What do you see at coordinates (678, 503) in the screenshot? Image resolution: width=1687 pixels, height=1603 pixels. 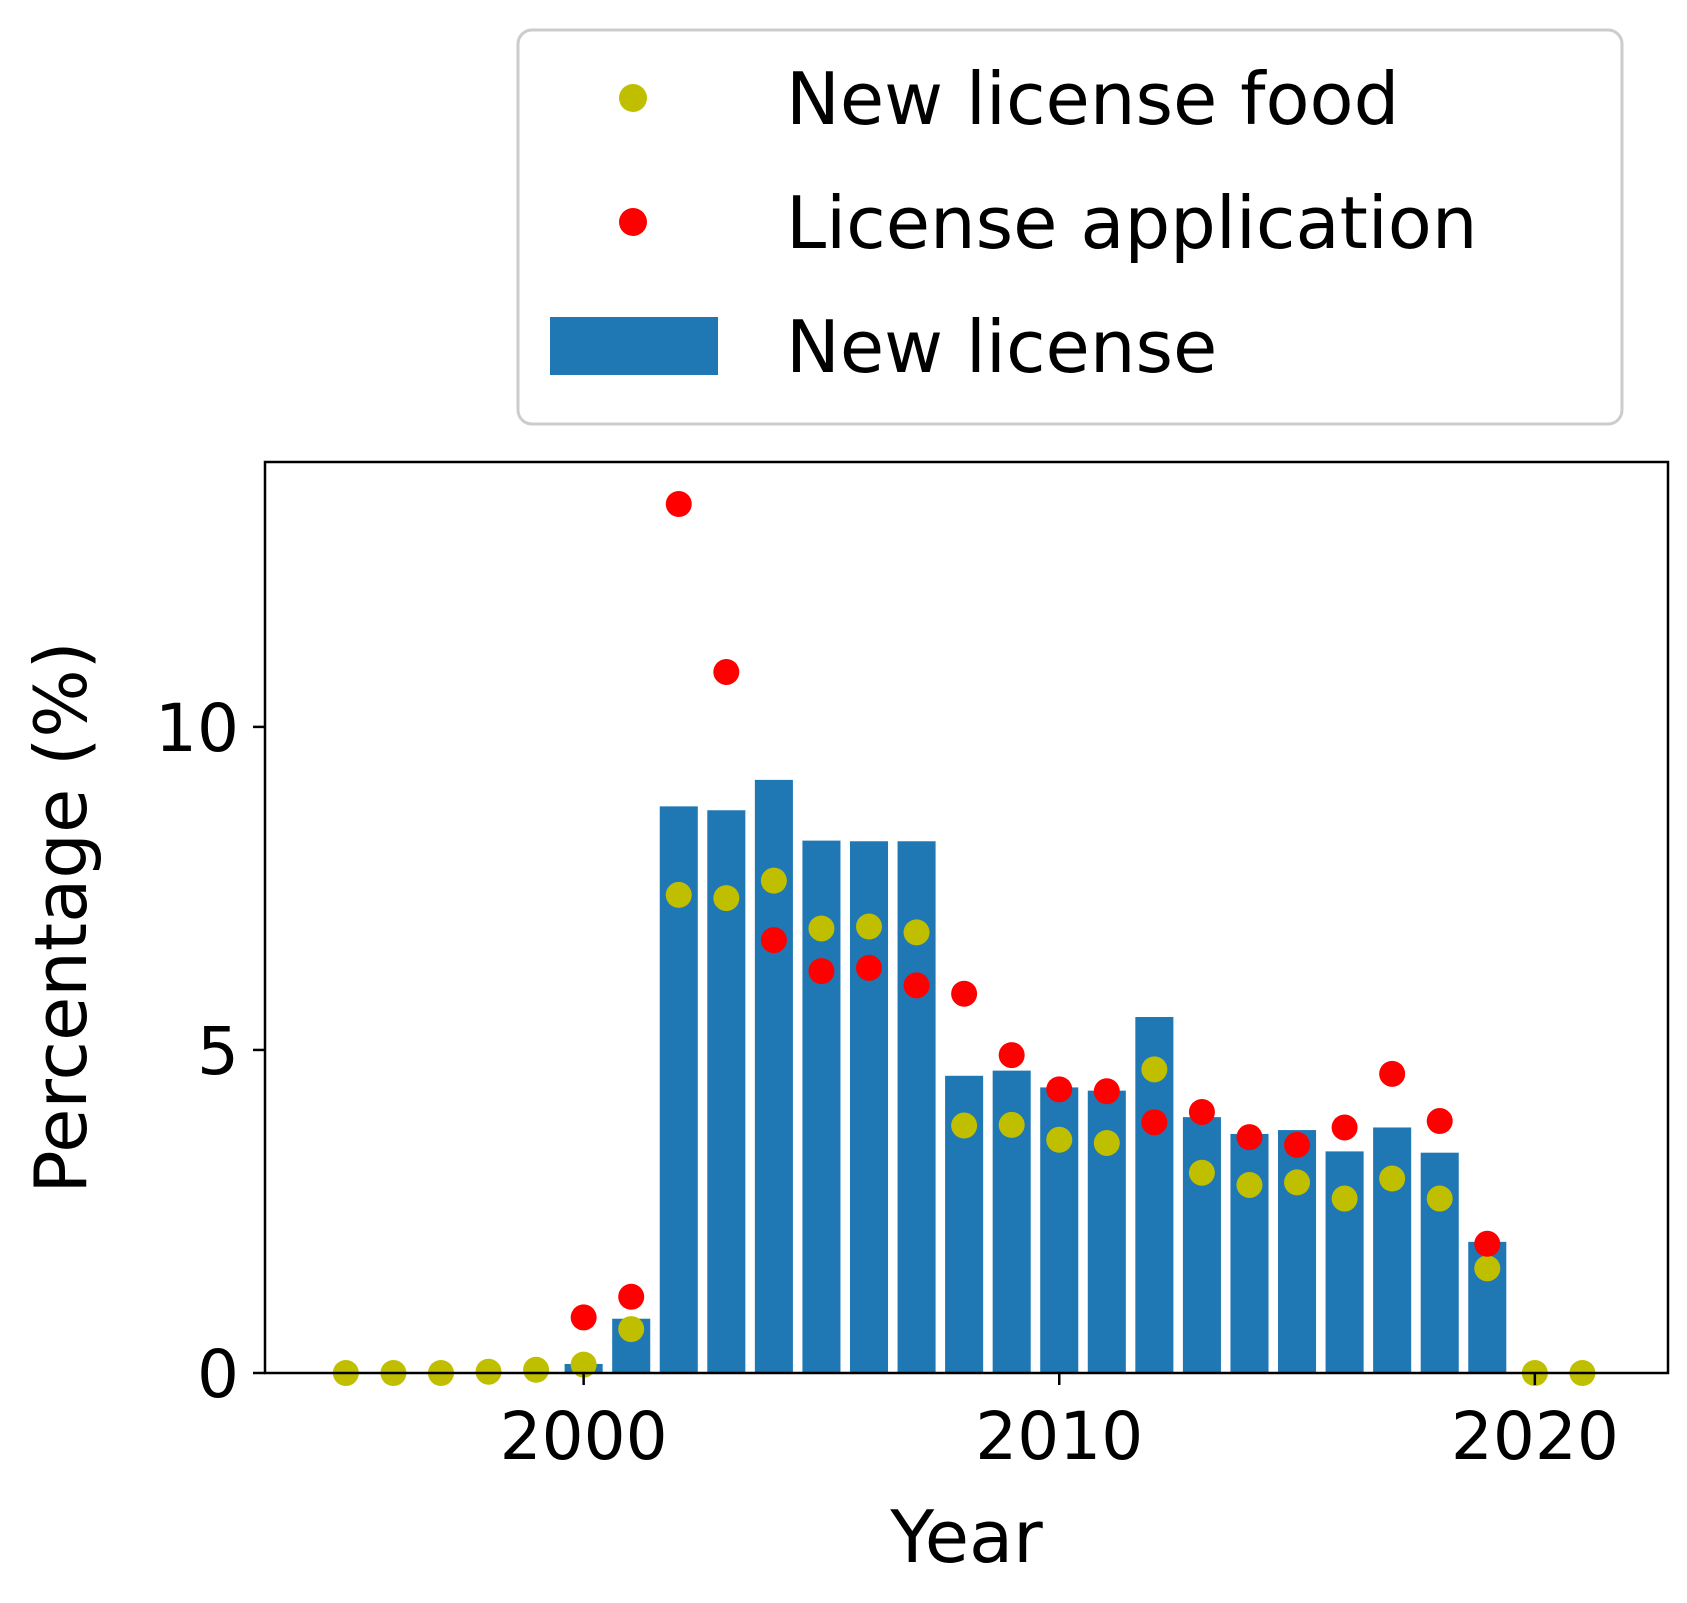 I see `application-dot-2002` at bounding box center [678, 503].